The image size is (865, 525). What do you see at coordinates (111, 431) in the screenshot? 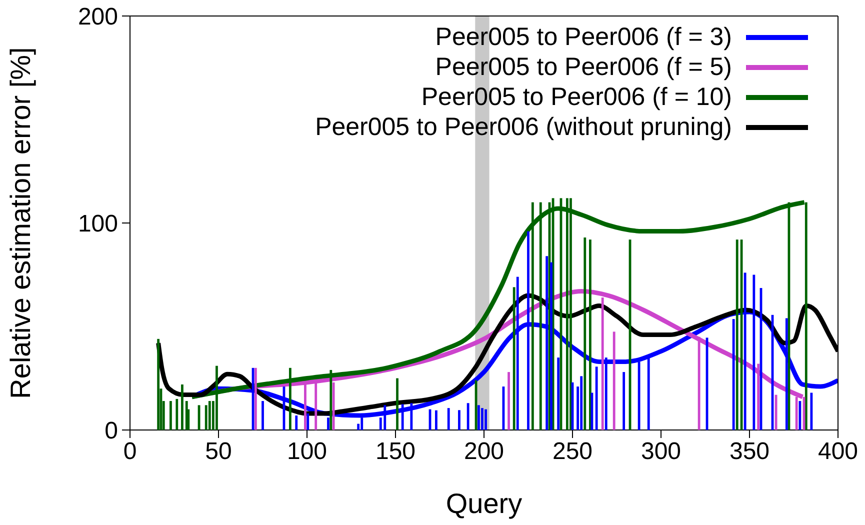
I see `y-tick-label: 0` at bounding box center [111, 431].